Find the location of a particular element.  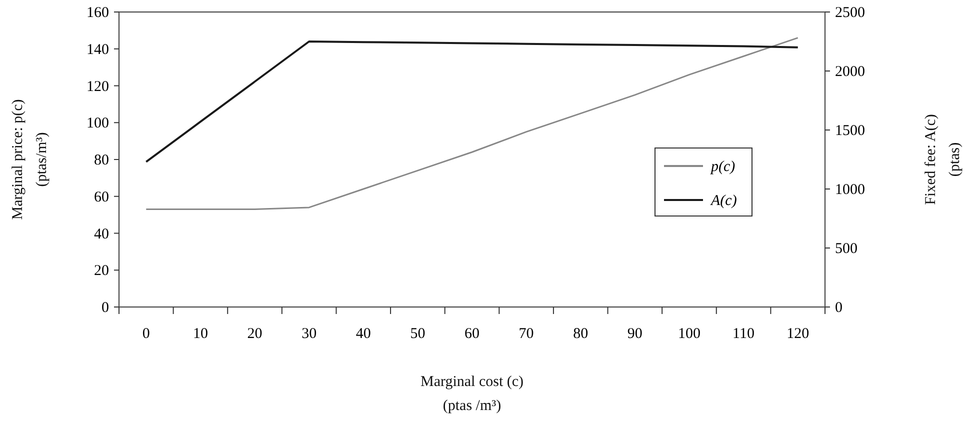

y-tick-label: 40 is located at coordinates (101, 234).